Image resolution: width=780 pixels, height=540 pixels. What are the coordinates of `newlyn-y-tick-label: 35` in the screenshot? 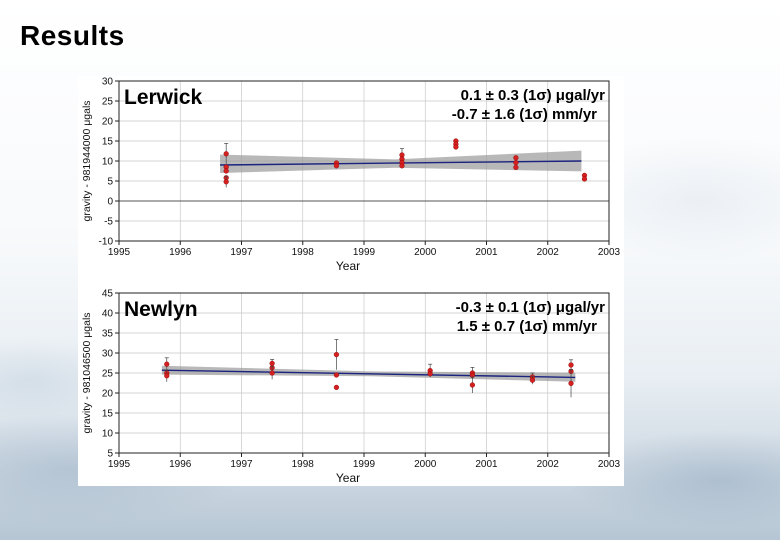 It's located at (108, 334).